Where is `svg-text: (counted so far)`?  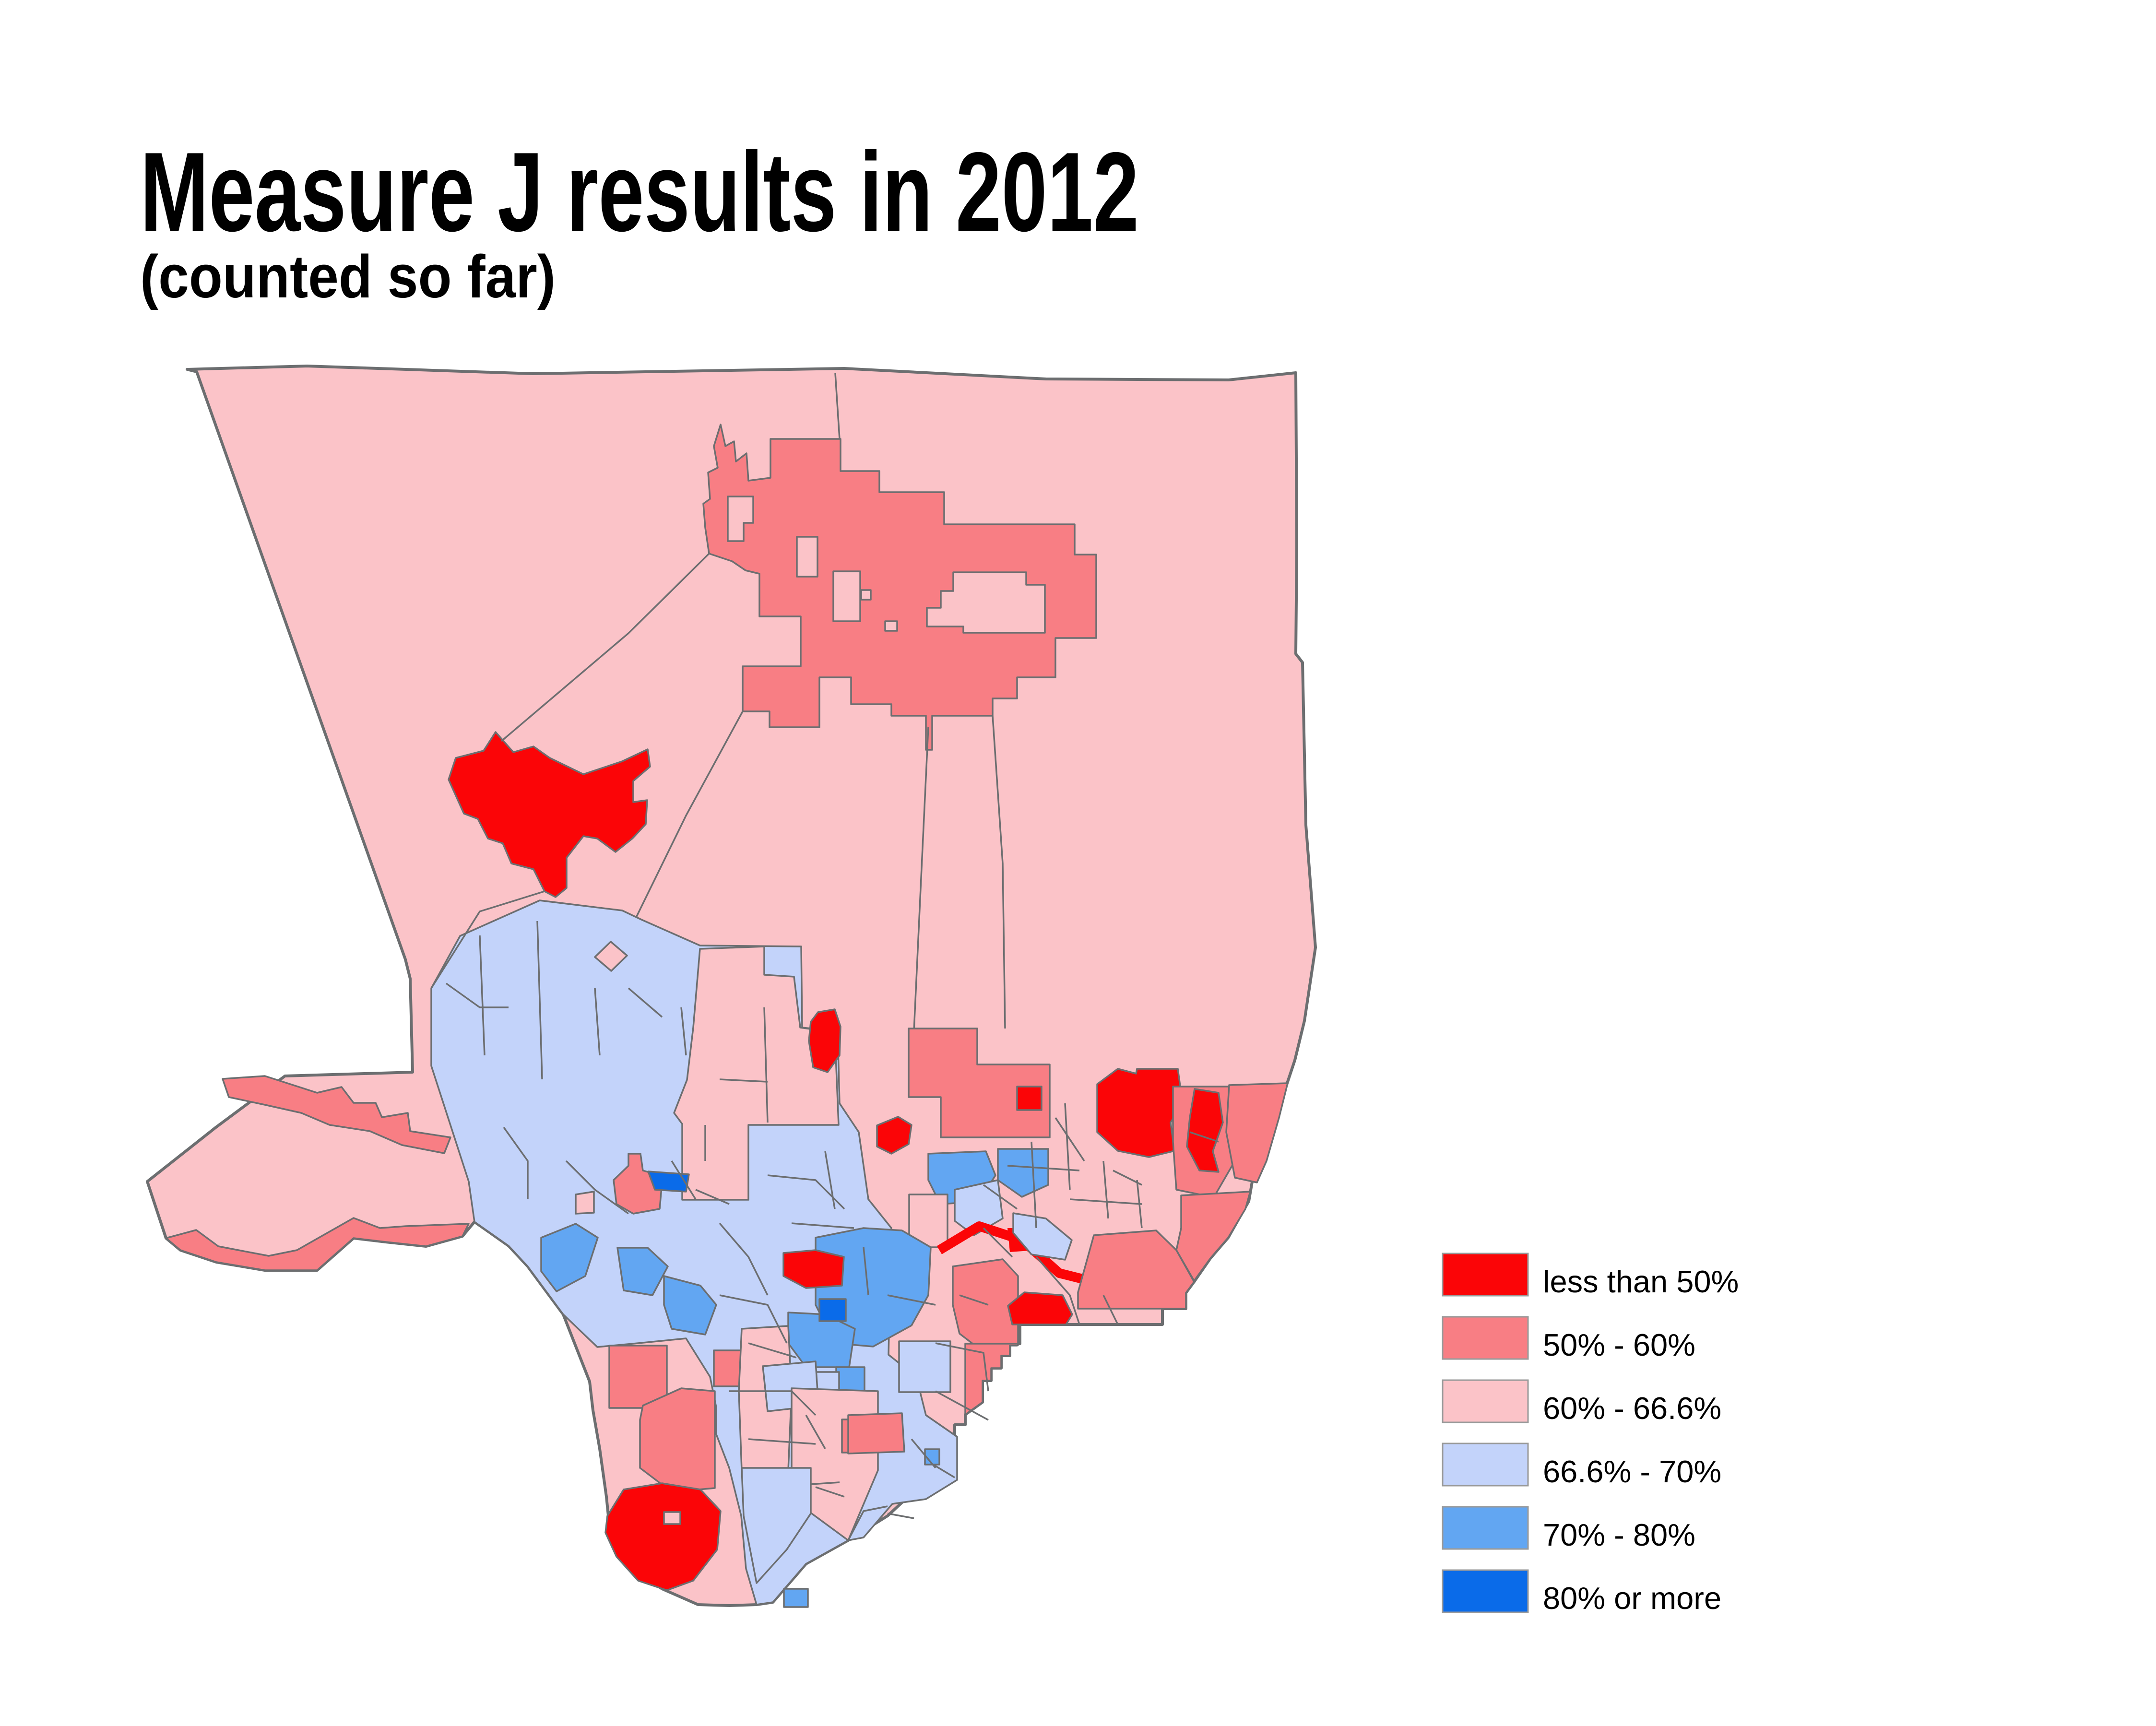
svg-text: (counted so far) is located at coordinates (348, 276).